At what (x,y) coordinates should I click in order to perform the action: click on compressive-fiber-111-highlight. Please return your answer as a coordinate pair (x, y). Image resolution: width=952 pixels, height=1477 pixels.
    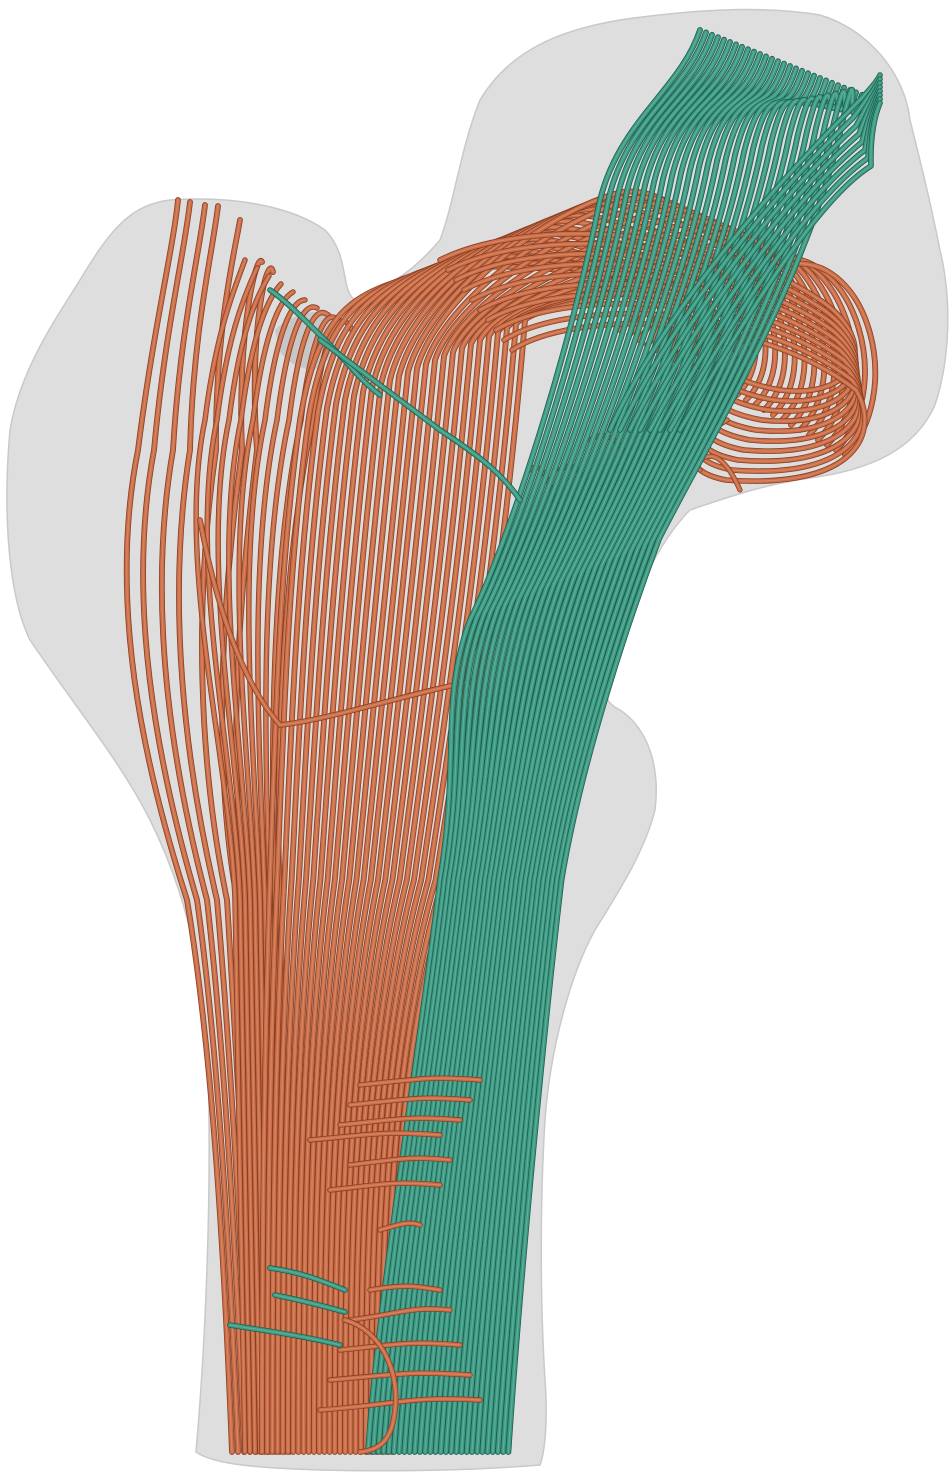
    Looking at the image, I should click on (400, 1314).